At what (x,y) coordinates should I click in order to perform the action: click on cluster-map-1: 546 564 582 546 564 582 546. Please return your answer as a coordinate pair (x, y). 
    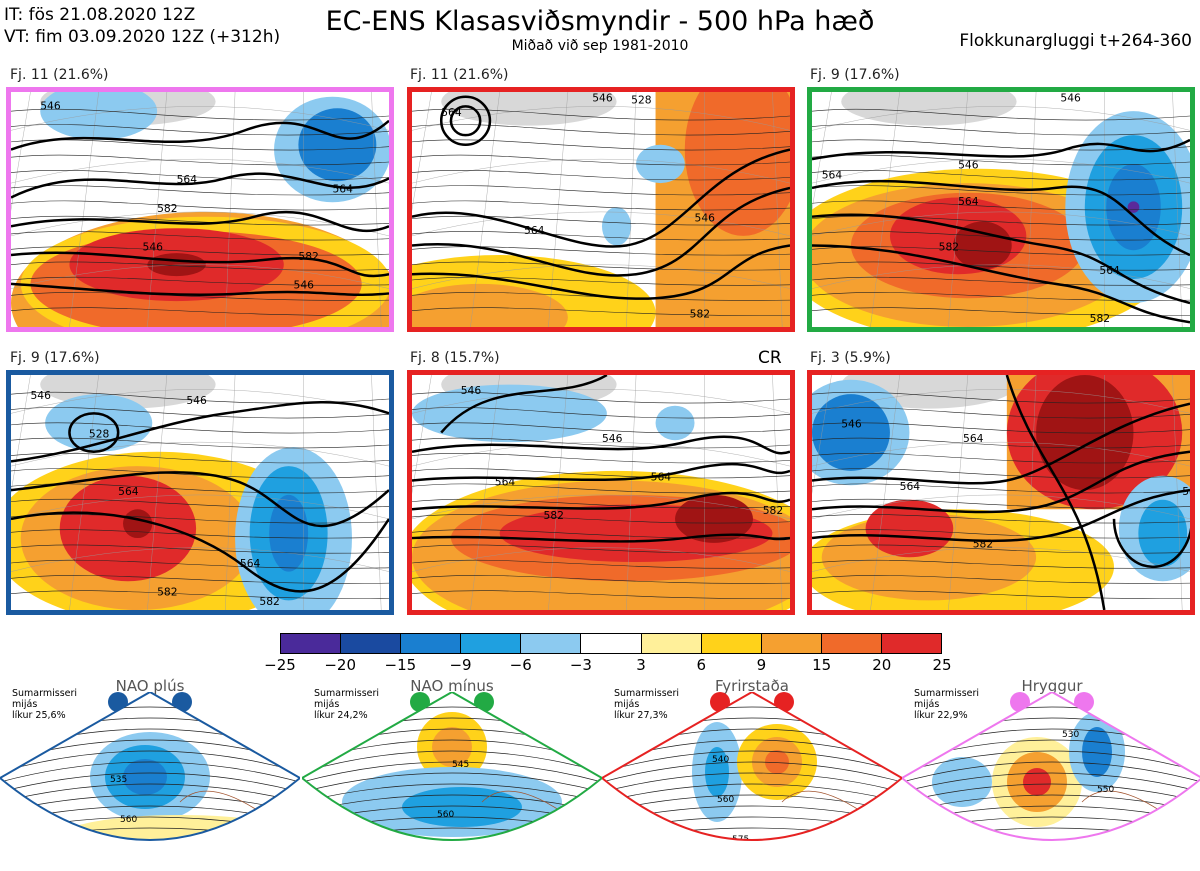
    Looking at the image, I should click on (200, 209).